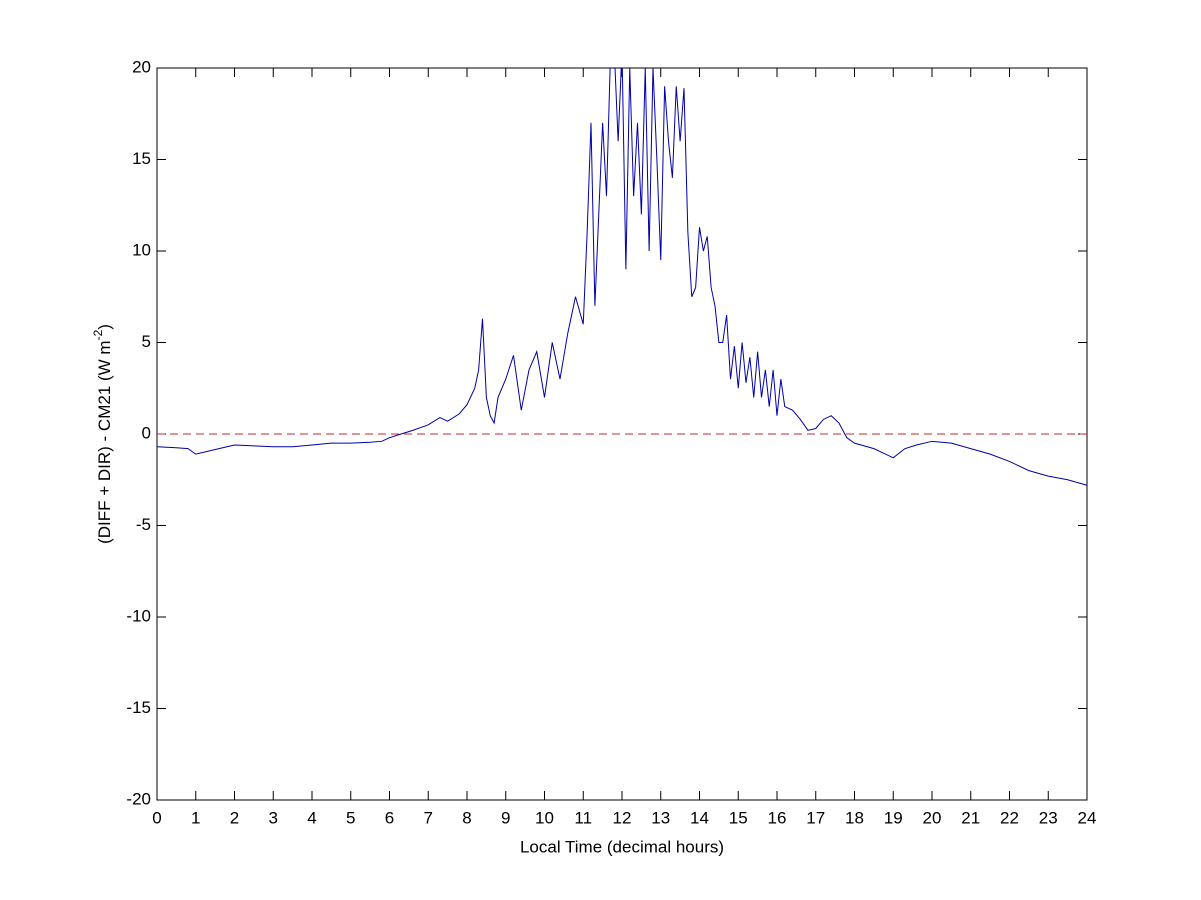  I want to click on x-tick-label: 7, so click(428, 817).